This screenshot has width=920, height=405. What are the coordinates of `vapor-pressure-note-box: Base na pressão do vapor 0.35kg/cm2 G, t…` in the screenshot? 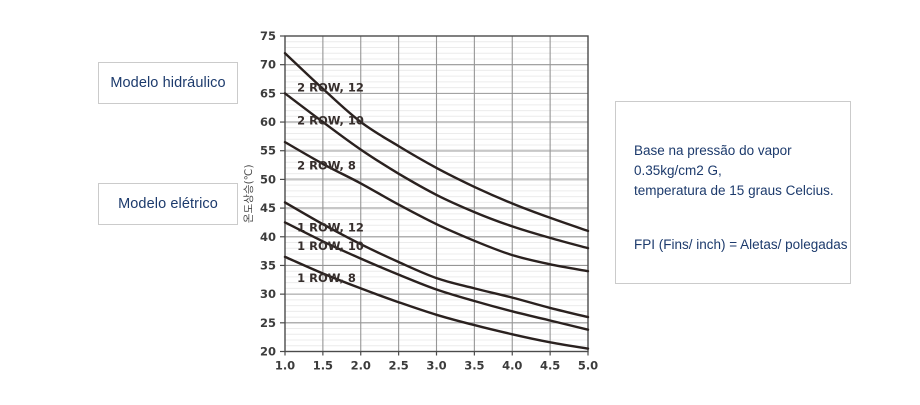 It's located at (733, 192).